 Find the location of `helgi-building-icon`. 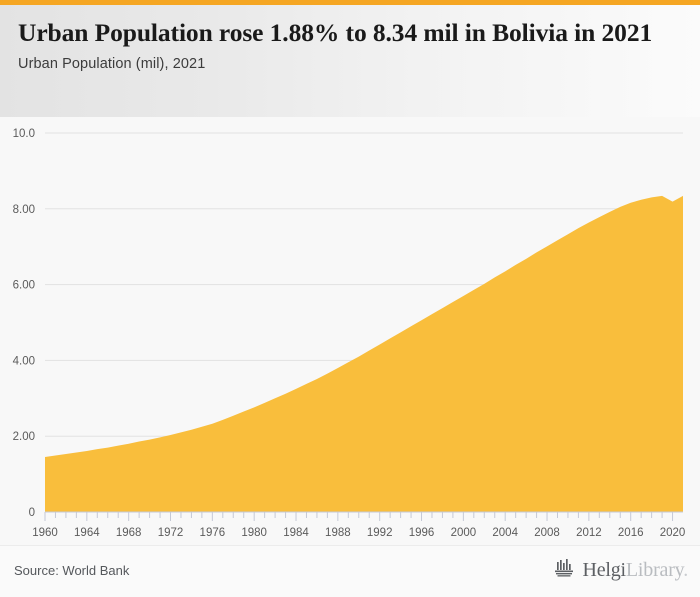

helgi-building-icon is located at coordinates (565, 570).